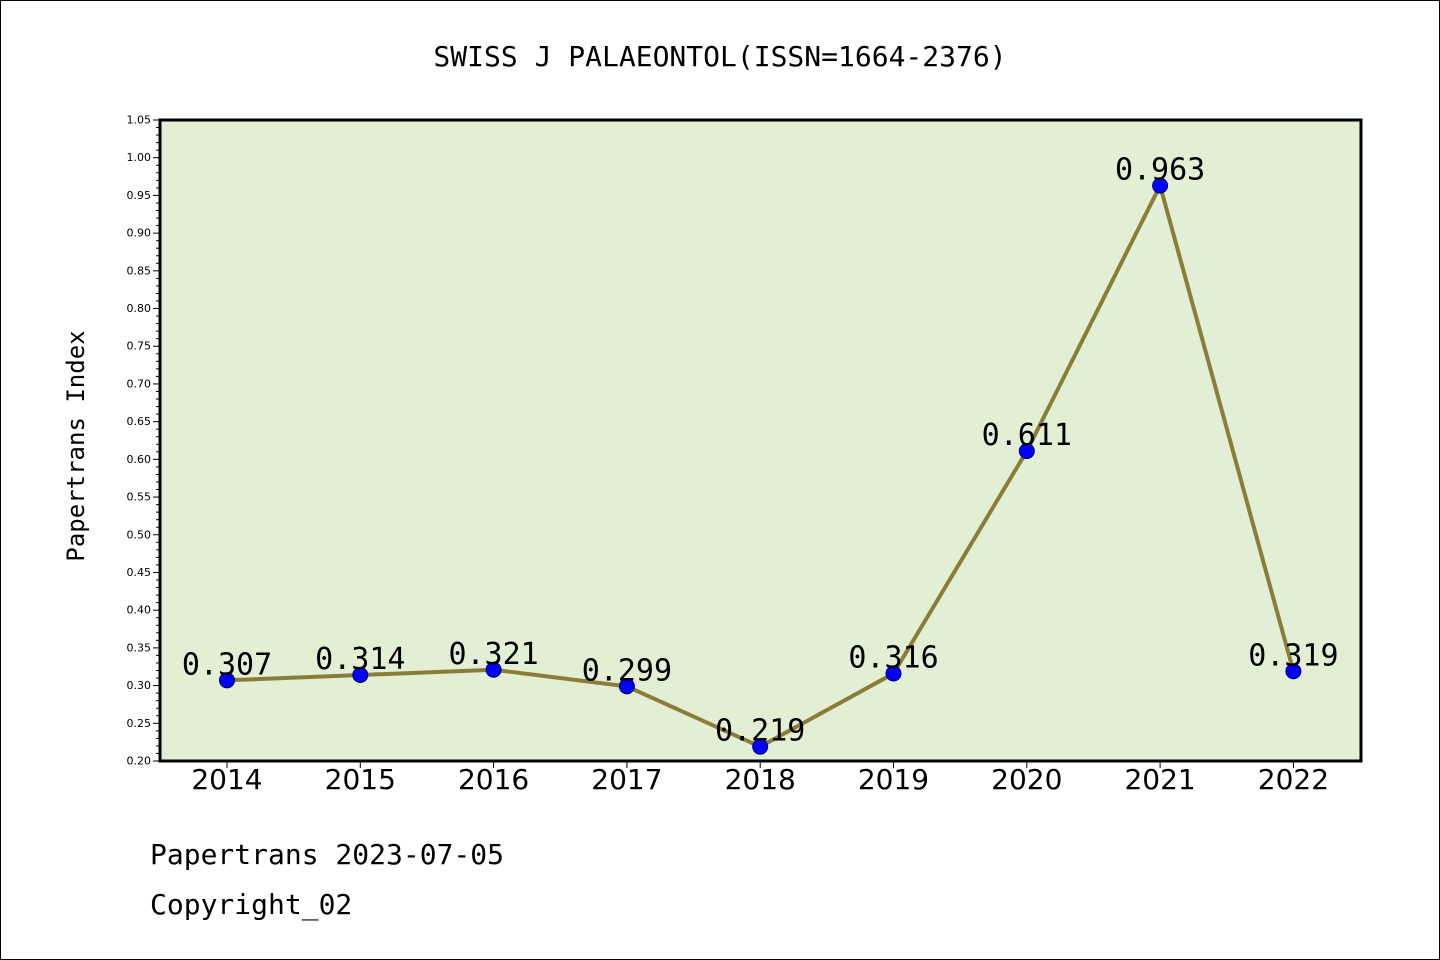 This screenshot has height=960, width=1440. I want to click on y-tick-label: 1.00, so click(139, 157).